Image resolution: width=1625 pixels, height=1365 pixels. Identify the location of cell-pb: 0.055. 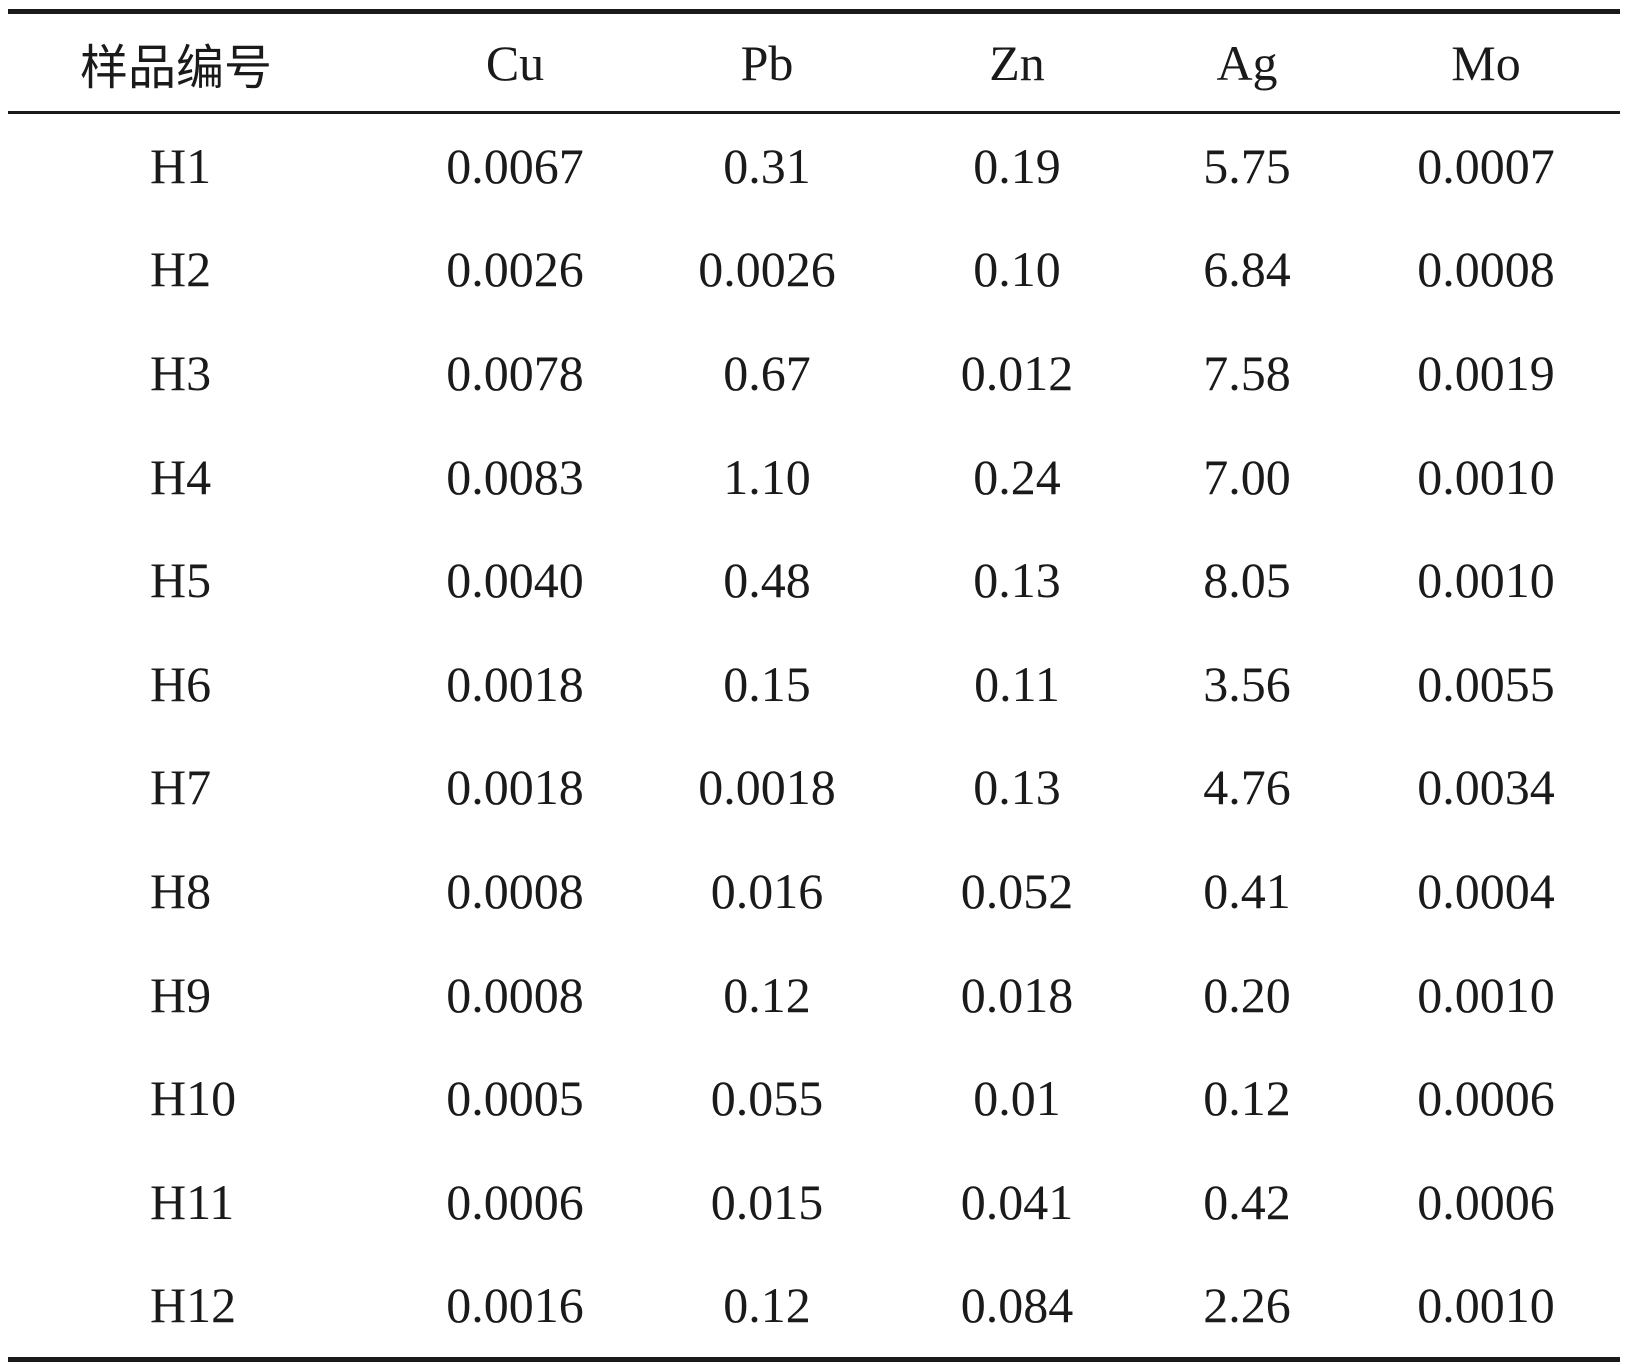
(767, 1098).